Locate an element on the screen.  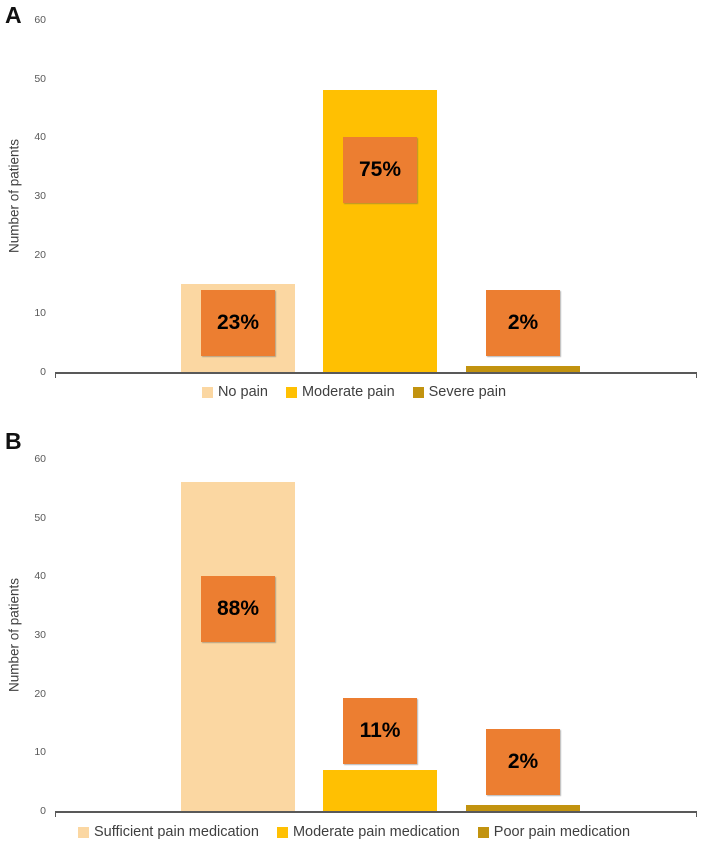
percent-label-moderate-pain-medication: 11% is located at coordinates (380, 731).